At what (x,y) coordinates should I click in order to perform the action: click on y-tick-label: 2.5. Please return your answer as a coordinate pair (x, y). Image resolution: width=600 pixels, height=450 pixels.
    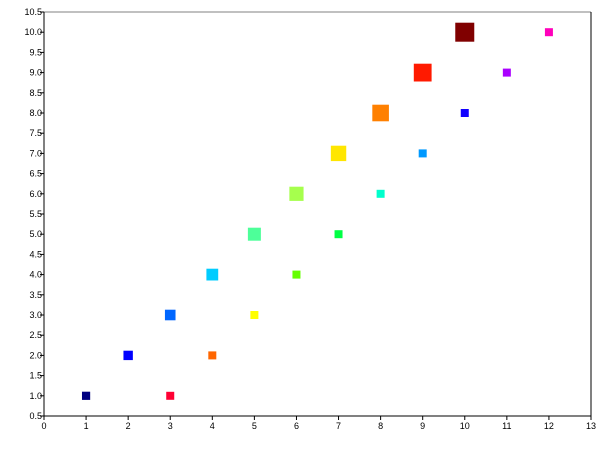
    Looking at the image, I should click on (35, 335).